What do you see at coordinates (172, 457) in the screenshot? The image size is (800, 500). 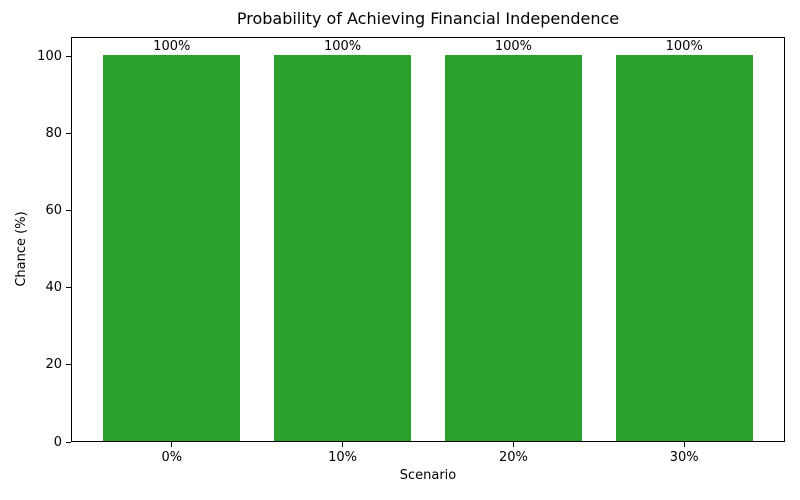 I see `x-tick-label: 0%` at bounding box center [172, 457].